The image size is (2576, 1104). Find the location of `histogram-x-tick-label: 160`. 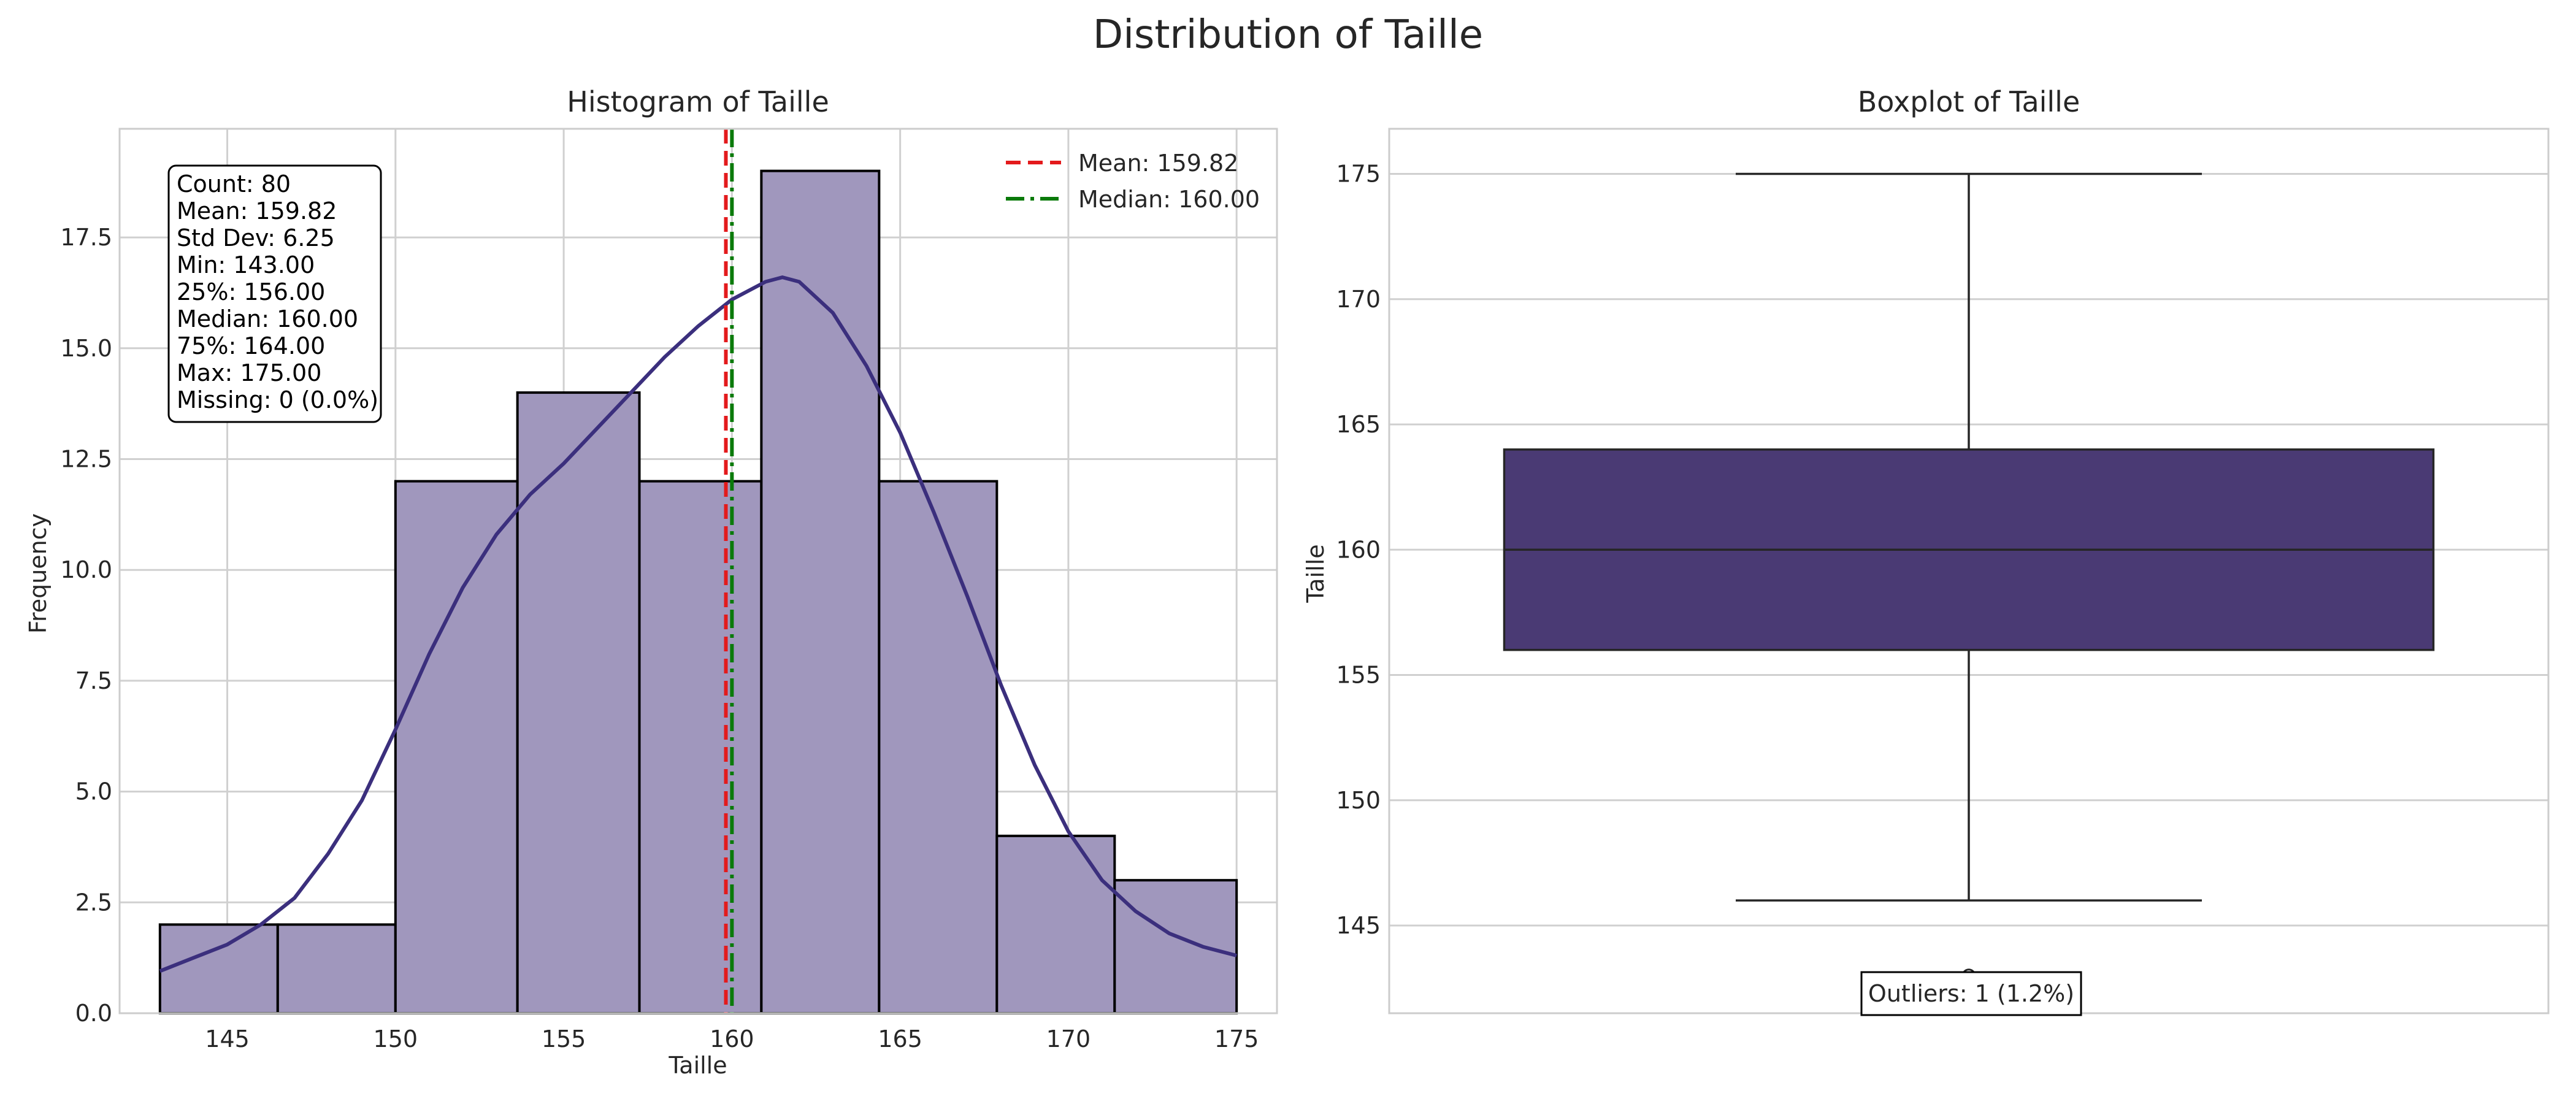

histogram-x-tick-label: 160 is located at coordinates (732, 1038).